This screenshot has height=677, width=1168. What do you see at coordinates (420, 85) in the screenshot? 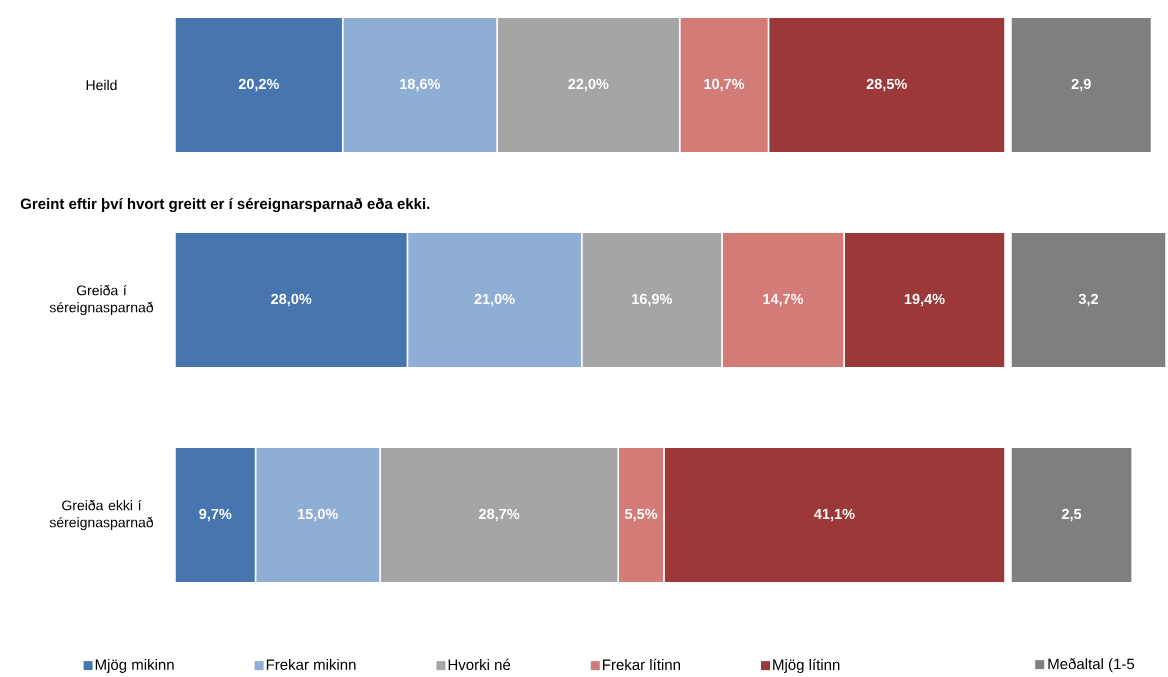
I see `data-label: 18,6%` at bounding box center [420, 85].